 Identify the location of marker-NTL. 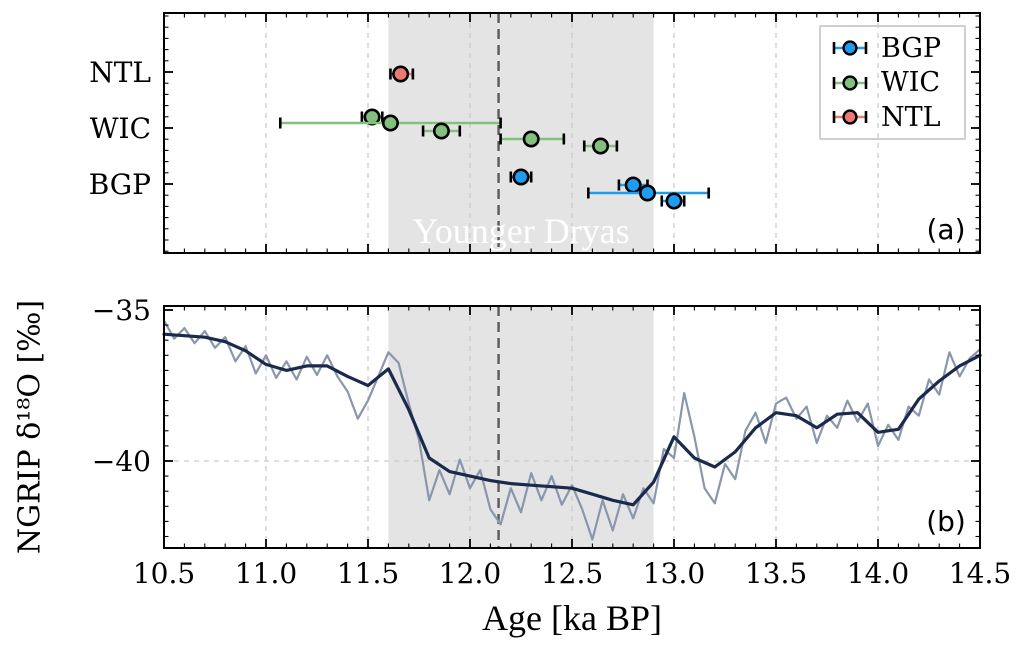
(401, 74).